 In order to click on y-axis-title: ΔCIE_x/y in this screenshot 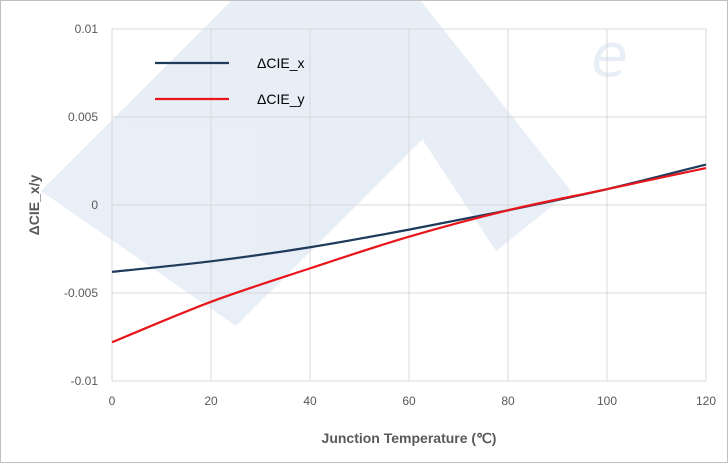, I will do `click(34, 204)`.